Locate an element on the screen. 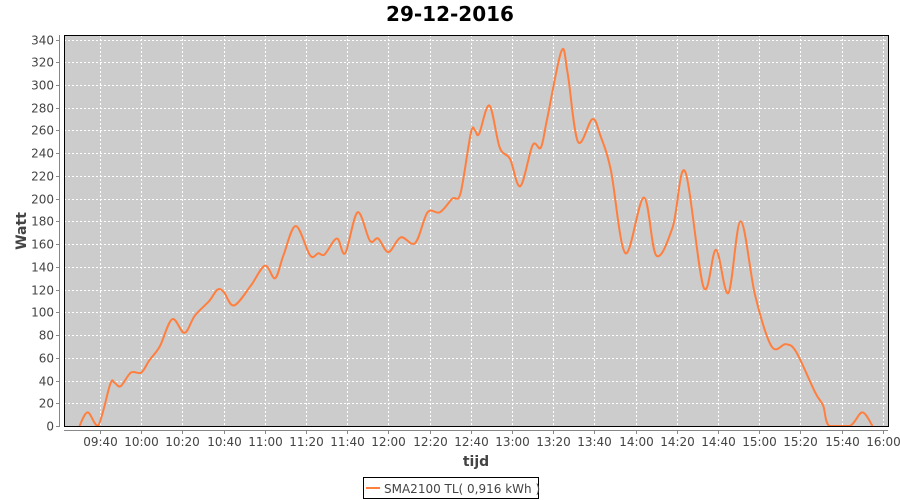  x-tick-label: 16:00 is located at coordinates (883, 442).